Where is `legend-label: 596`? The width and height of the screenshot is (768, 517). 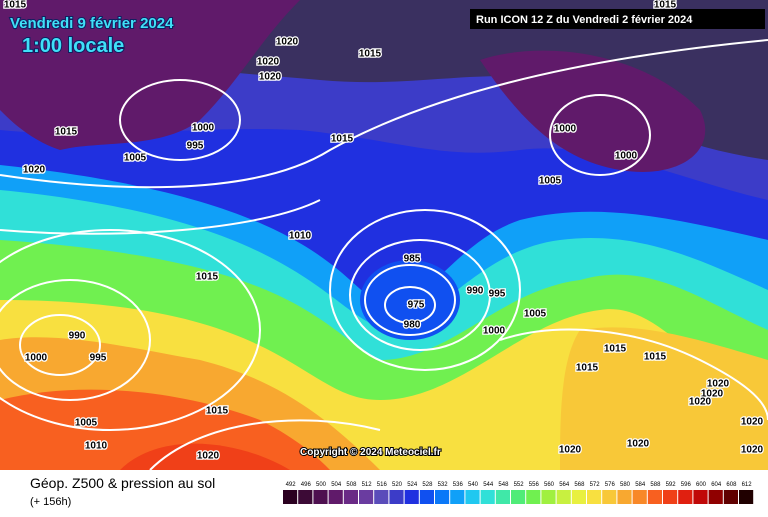 legend-label: 596 is located at coordinates (686, 485).